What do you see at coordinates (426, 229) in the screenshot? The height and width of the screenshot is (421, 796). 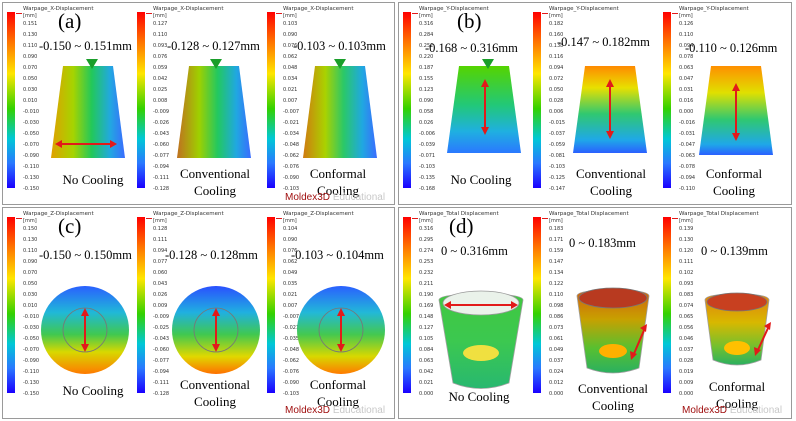 I see `legend-tick-label: 0.316` at bounding box center [426, 229].